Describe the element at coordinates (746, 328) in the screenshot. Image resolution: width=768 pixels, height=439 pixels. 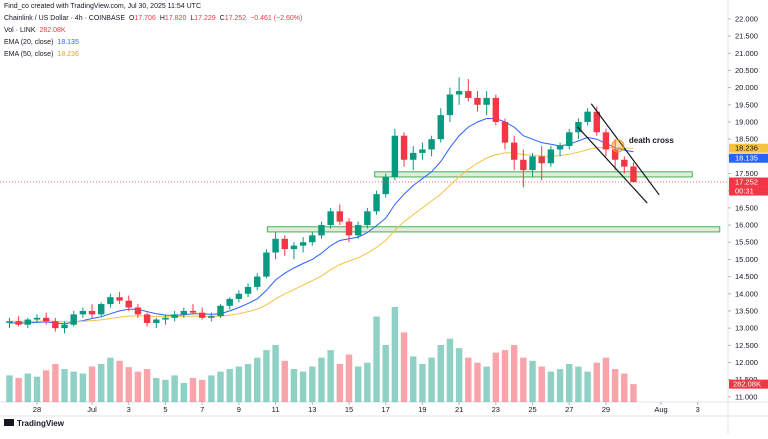
I see `y-tick-label: 13.000` at that location.